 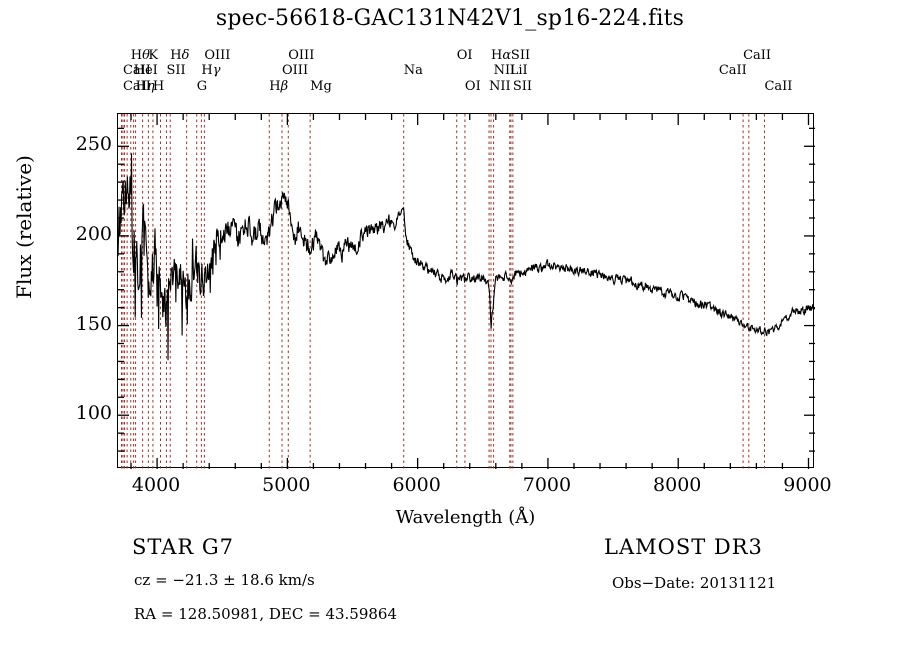 What do you see at coordinates (81, 290) in the screenshot?
I see `y-axis-tick-labels: 100 150 200 250` at bounding box center [81, 290].